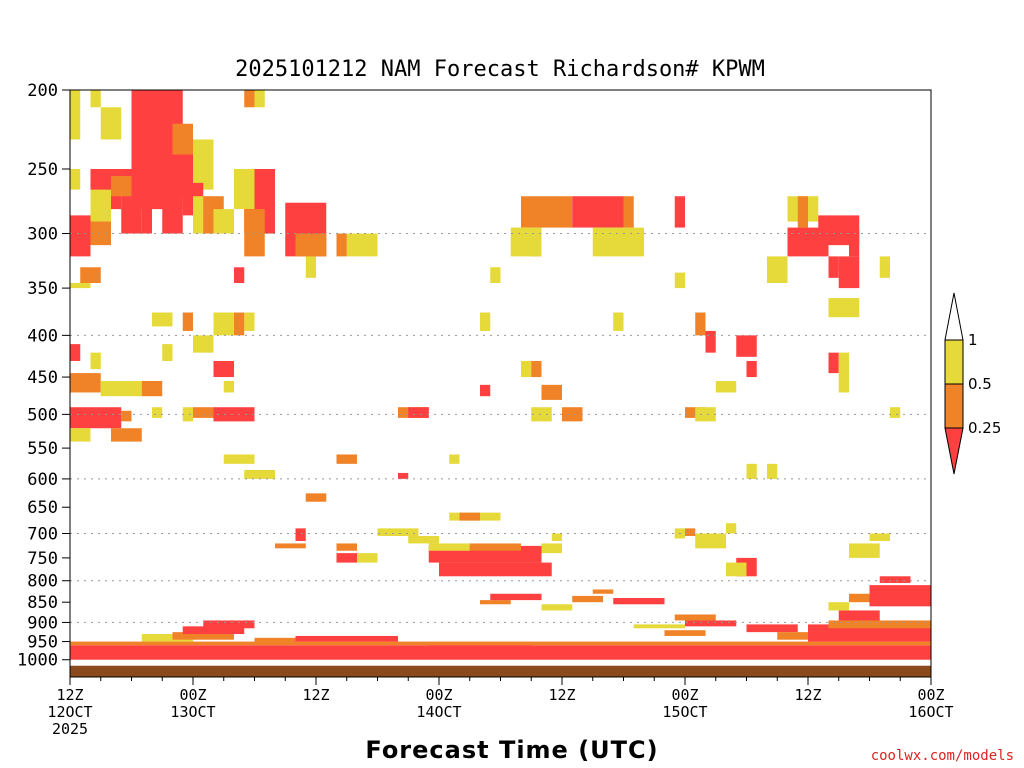 The image size is (1024, 768). I want to click on y-tick-label: 1000, so click(37, 661).